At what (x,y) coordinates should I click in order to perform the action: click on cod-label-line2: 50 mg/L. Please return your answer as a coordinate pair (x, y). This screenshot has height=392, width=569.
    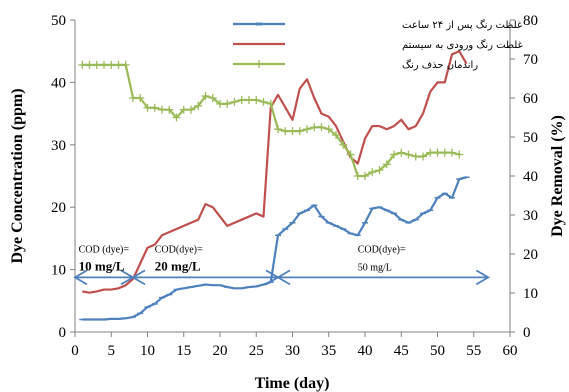
    Looking at the image, I should click on (375, 267).